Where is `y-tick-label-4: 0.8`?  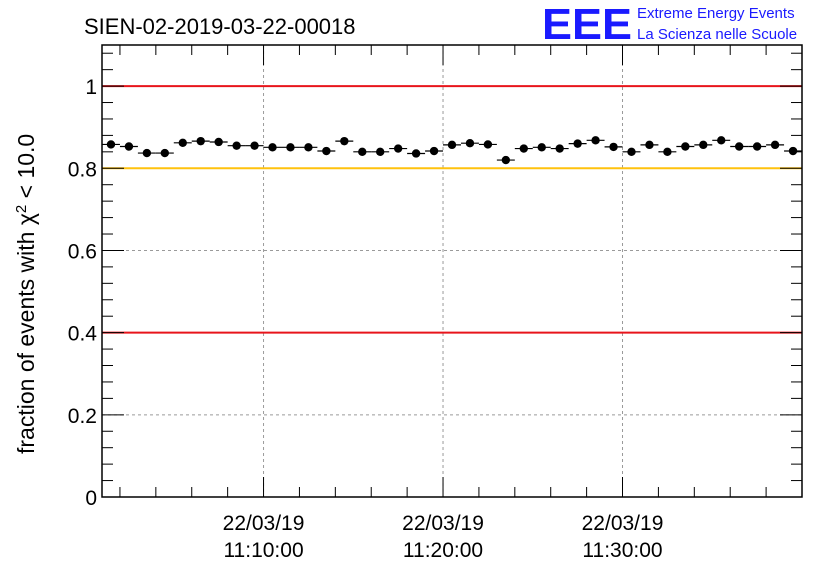
y-tick-label-4: 0.8 is located at coordinates (82, 169).